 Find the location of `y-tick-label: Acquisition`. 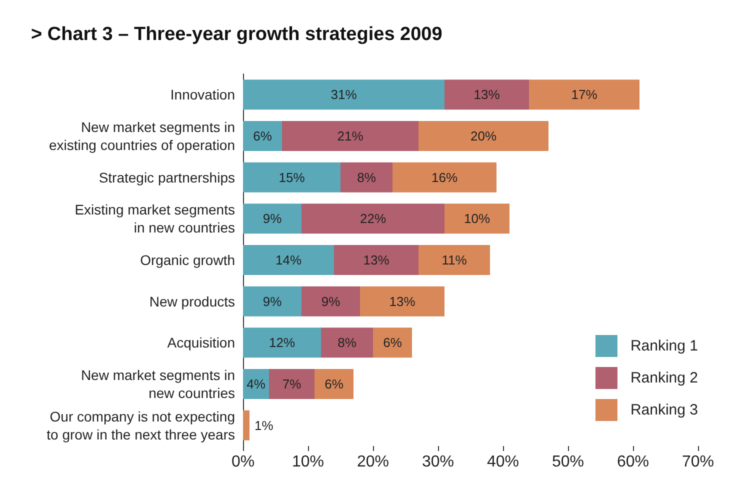

y-tick-label: Acquisition is located at coordinates (201, 342).